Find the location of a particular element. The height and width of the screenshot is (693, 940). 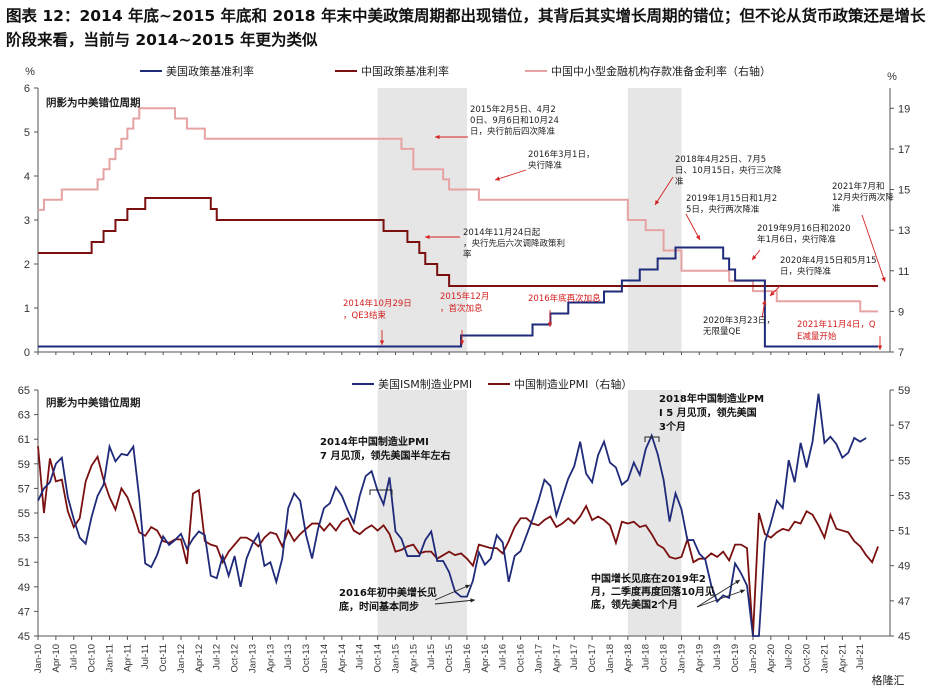

ann-2015-rrr-cuts: 2015年2月5日、4月2 0日、9月6日和10月24 日，央行前后四次降准 is located at coordinates (514, 120).